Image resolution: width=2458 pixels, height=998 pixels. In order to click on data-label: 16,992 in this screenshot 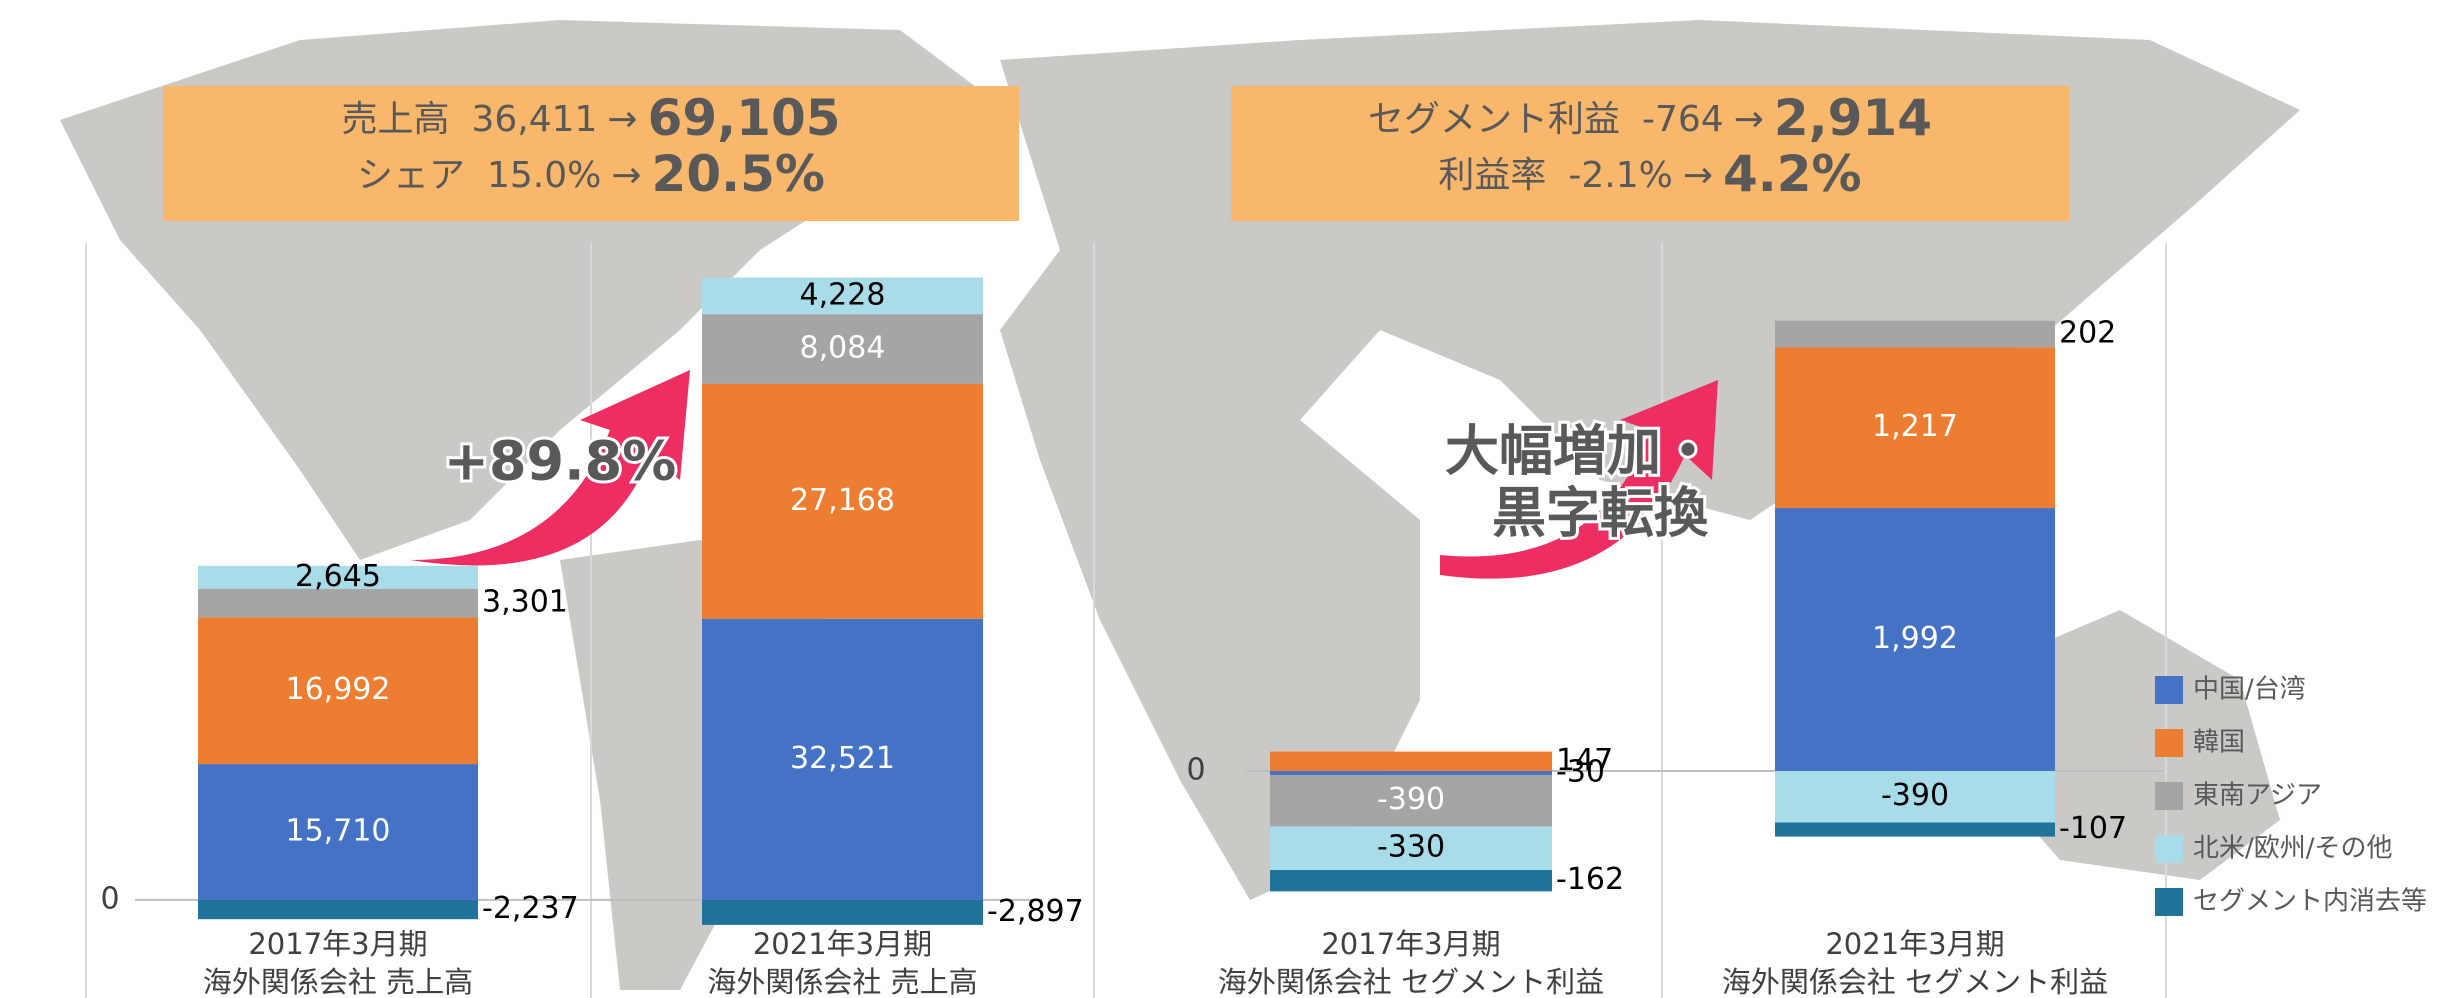, I will do `click(338, 689)`.